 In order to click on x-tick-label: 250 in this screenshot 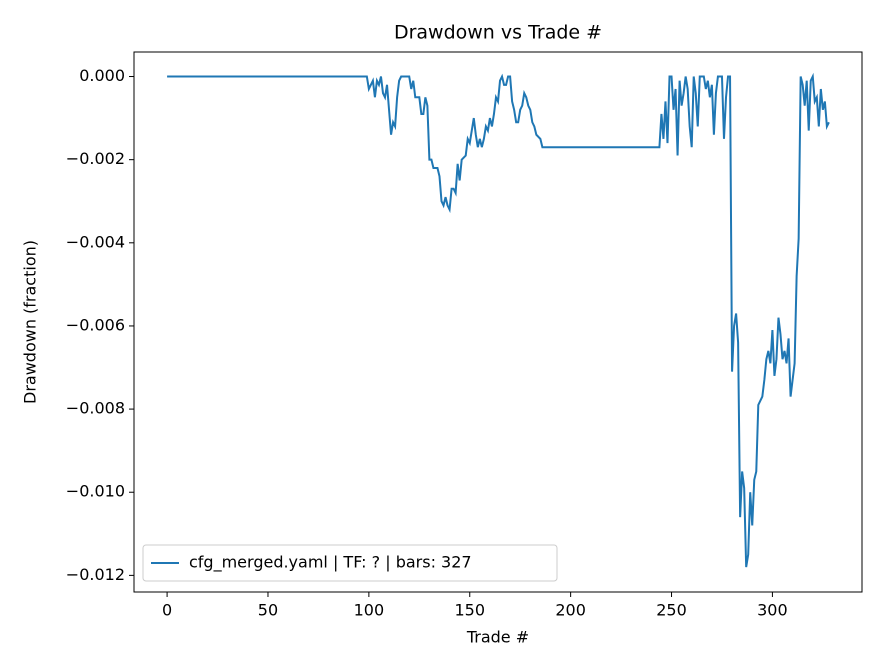, I will do `click(671, 610)`.